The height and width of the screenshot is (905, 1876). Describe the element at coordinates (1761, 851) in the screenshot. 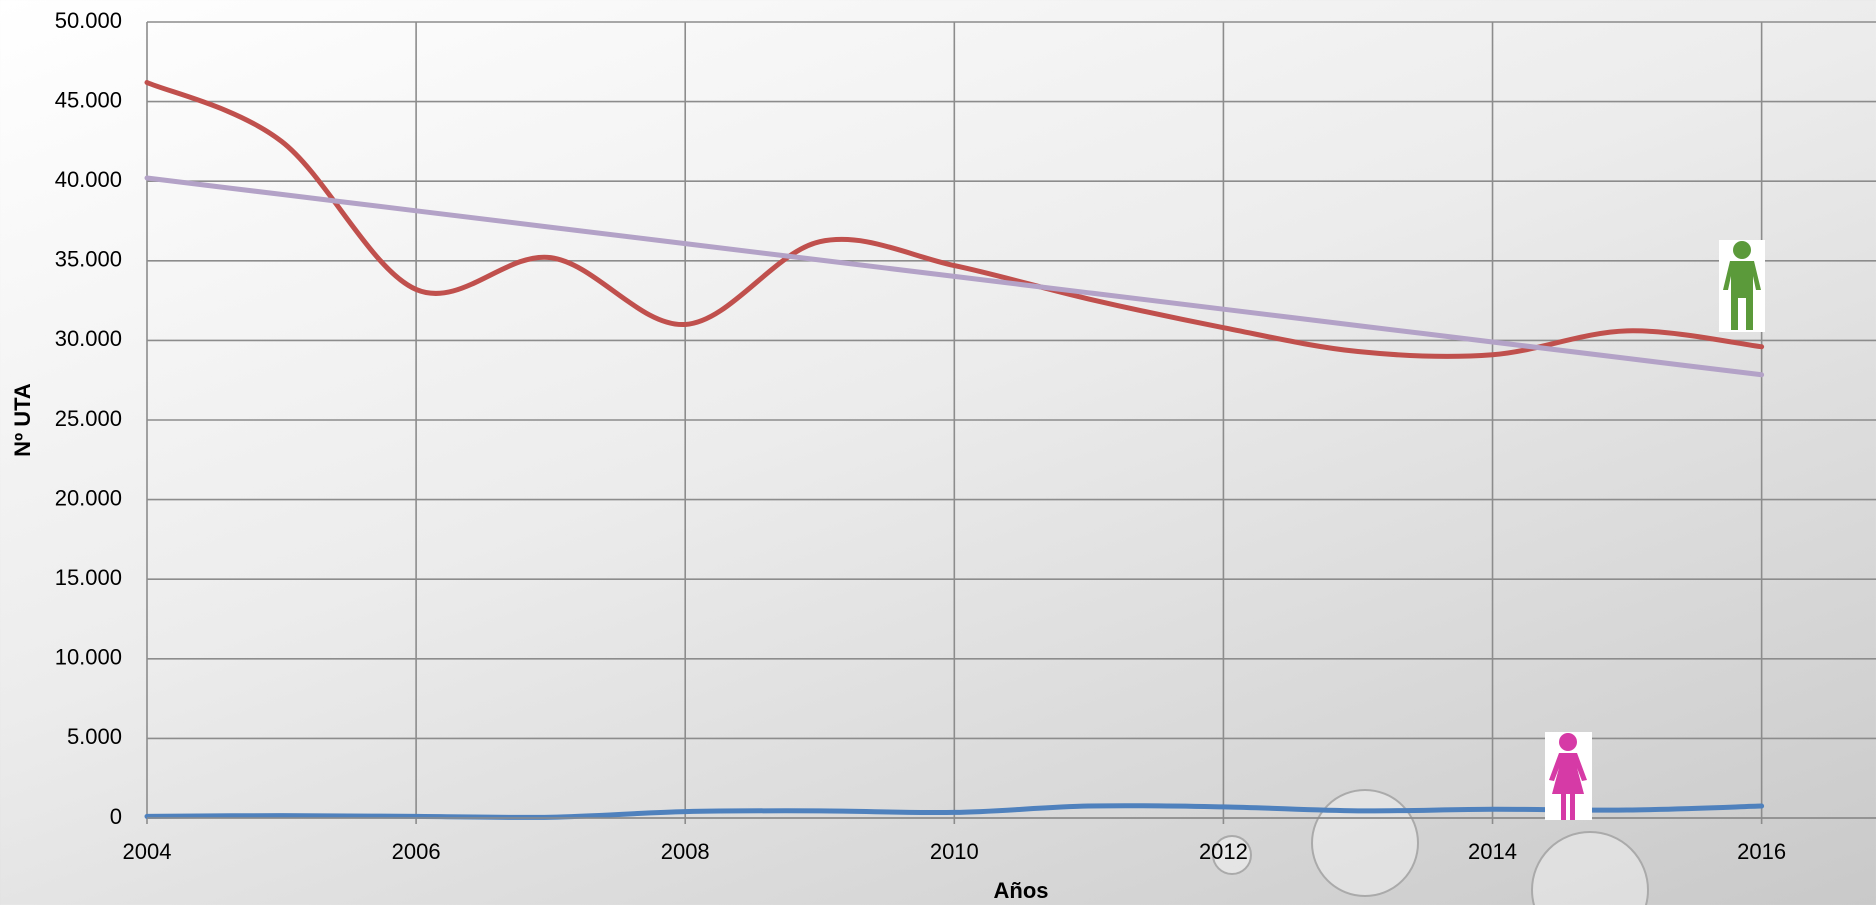

I see `x-tick-label: 2016` at that location.